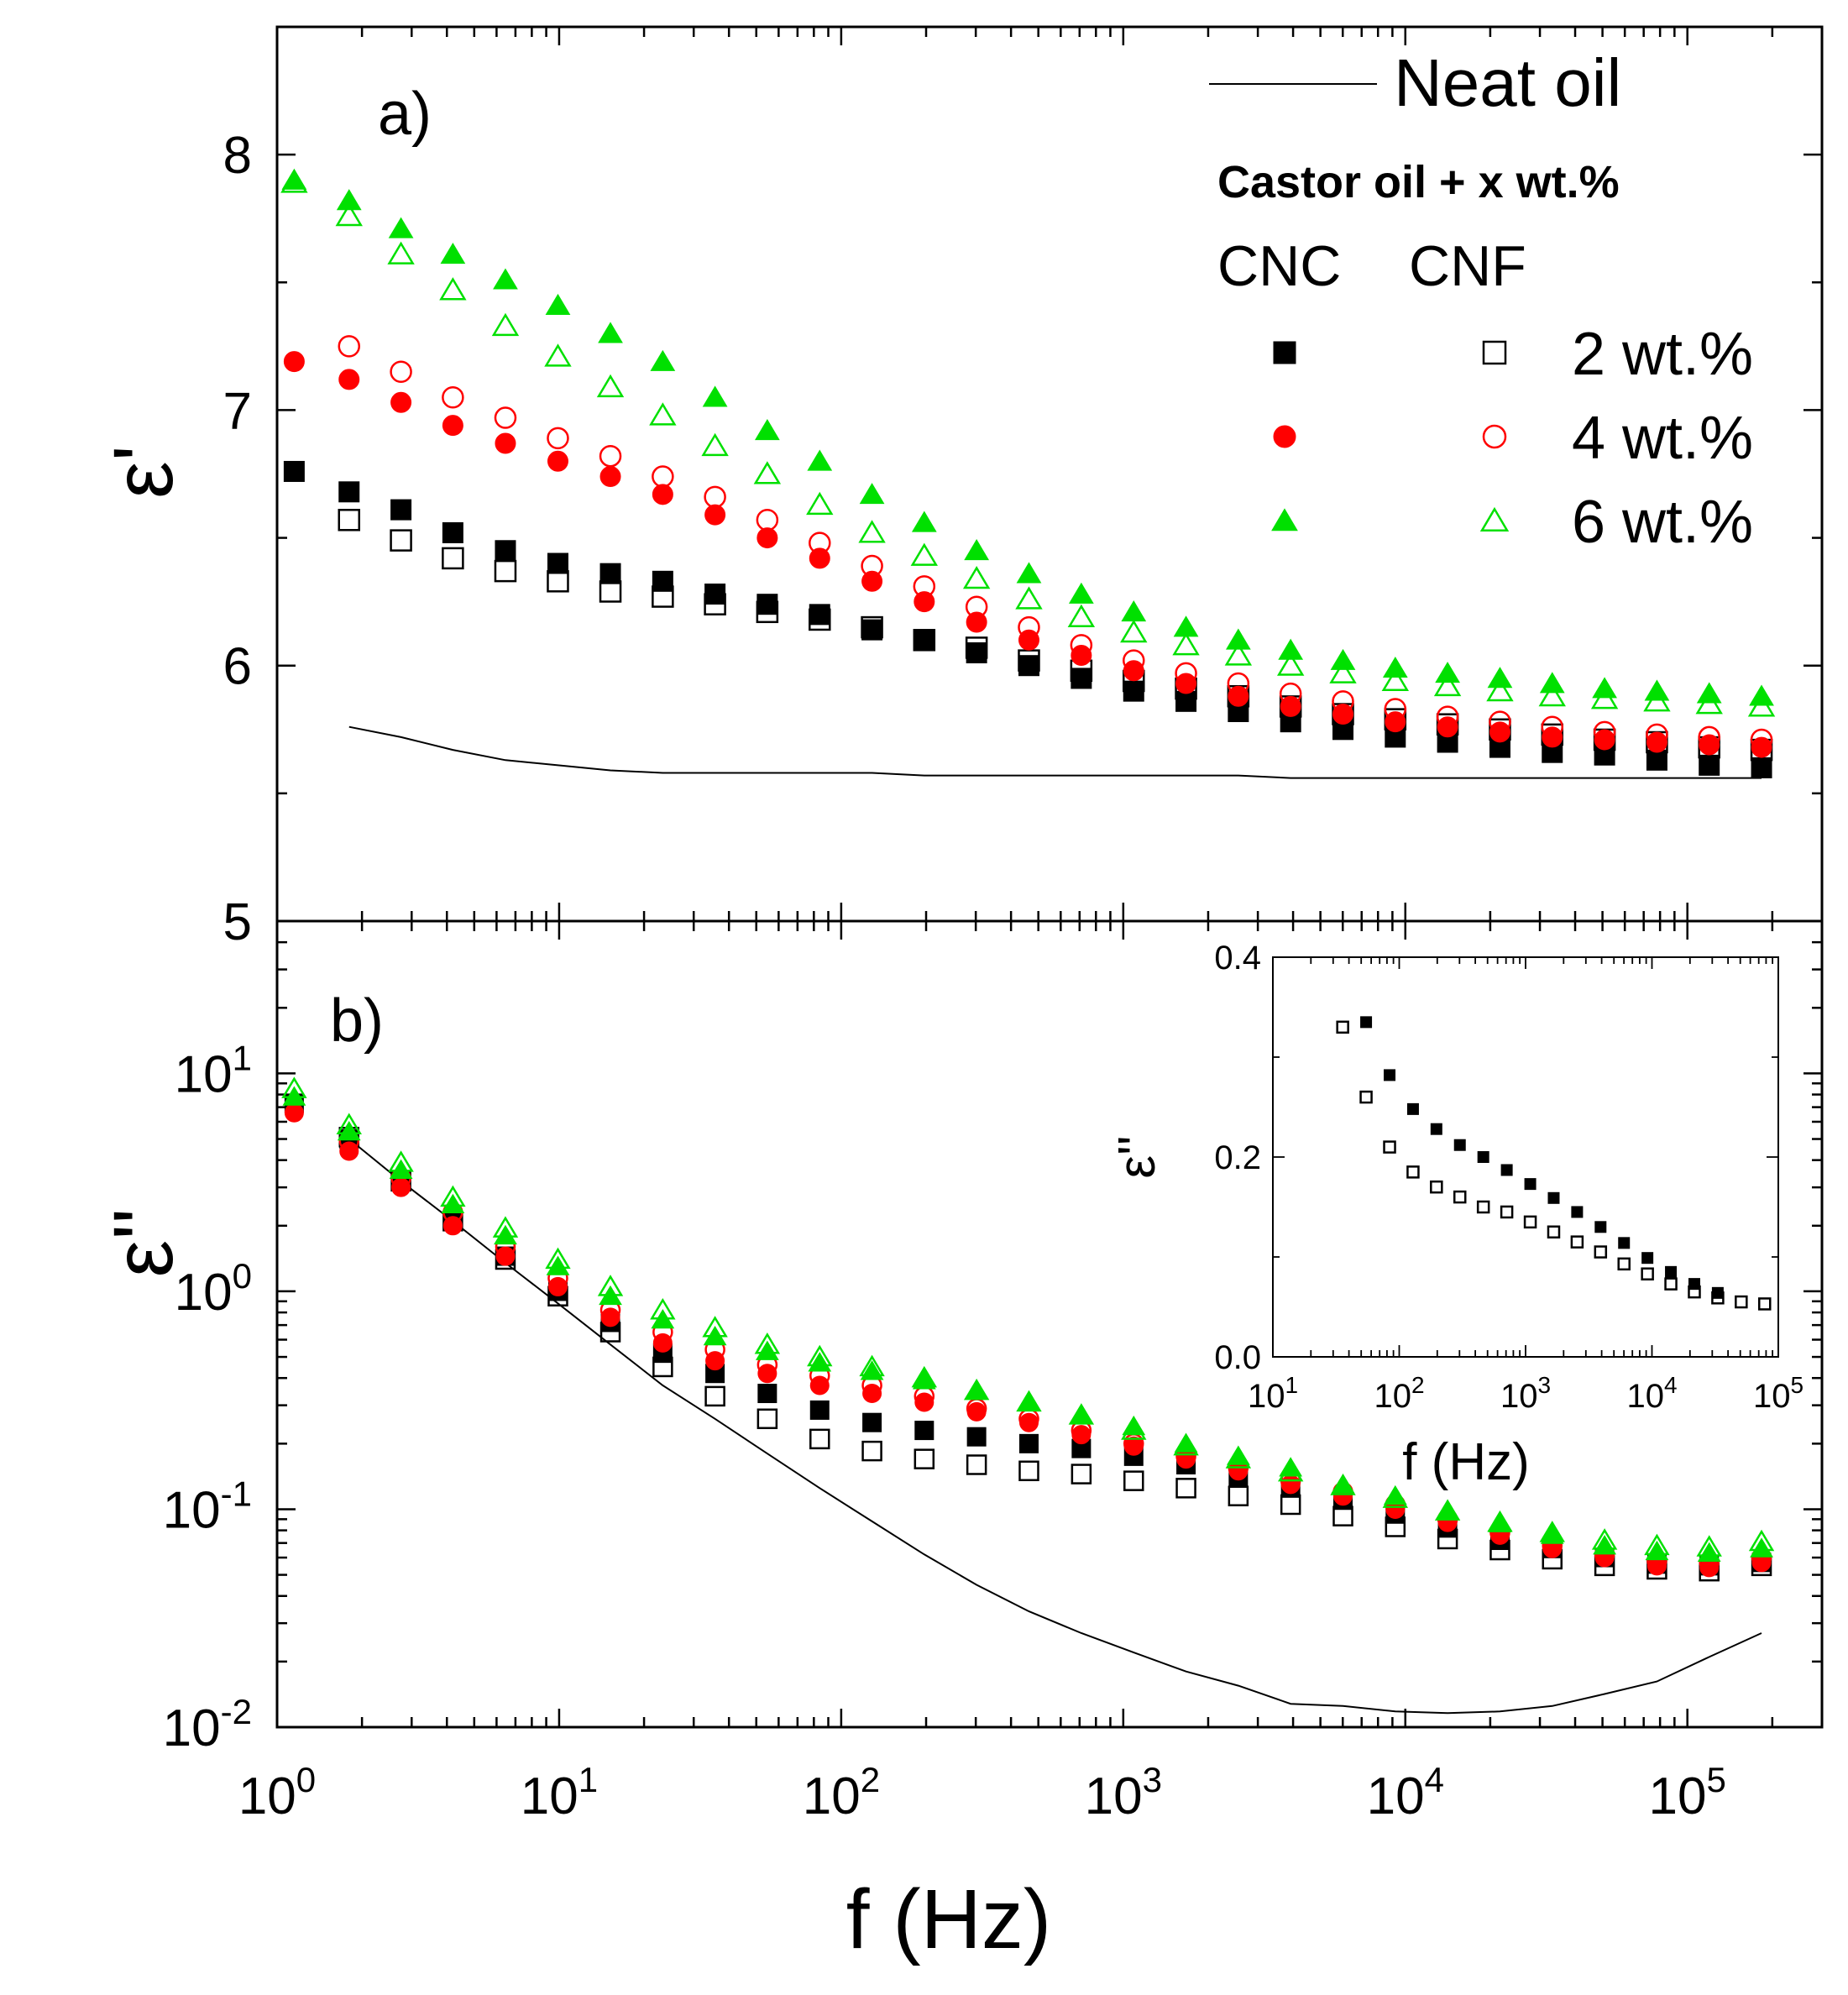  I want to click on legend-label-2wt: 2 wt.%, so click(1662, 354).